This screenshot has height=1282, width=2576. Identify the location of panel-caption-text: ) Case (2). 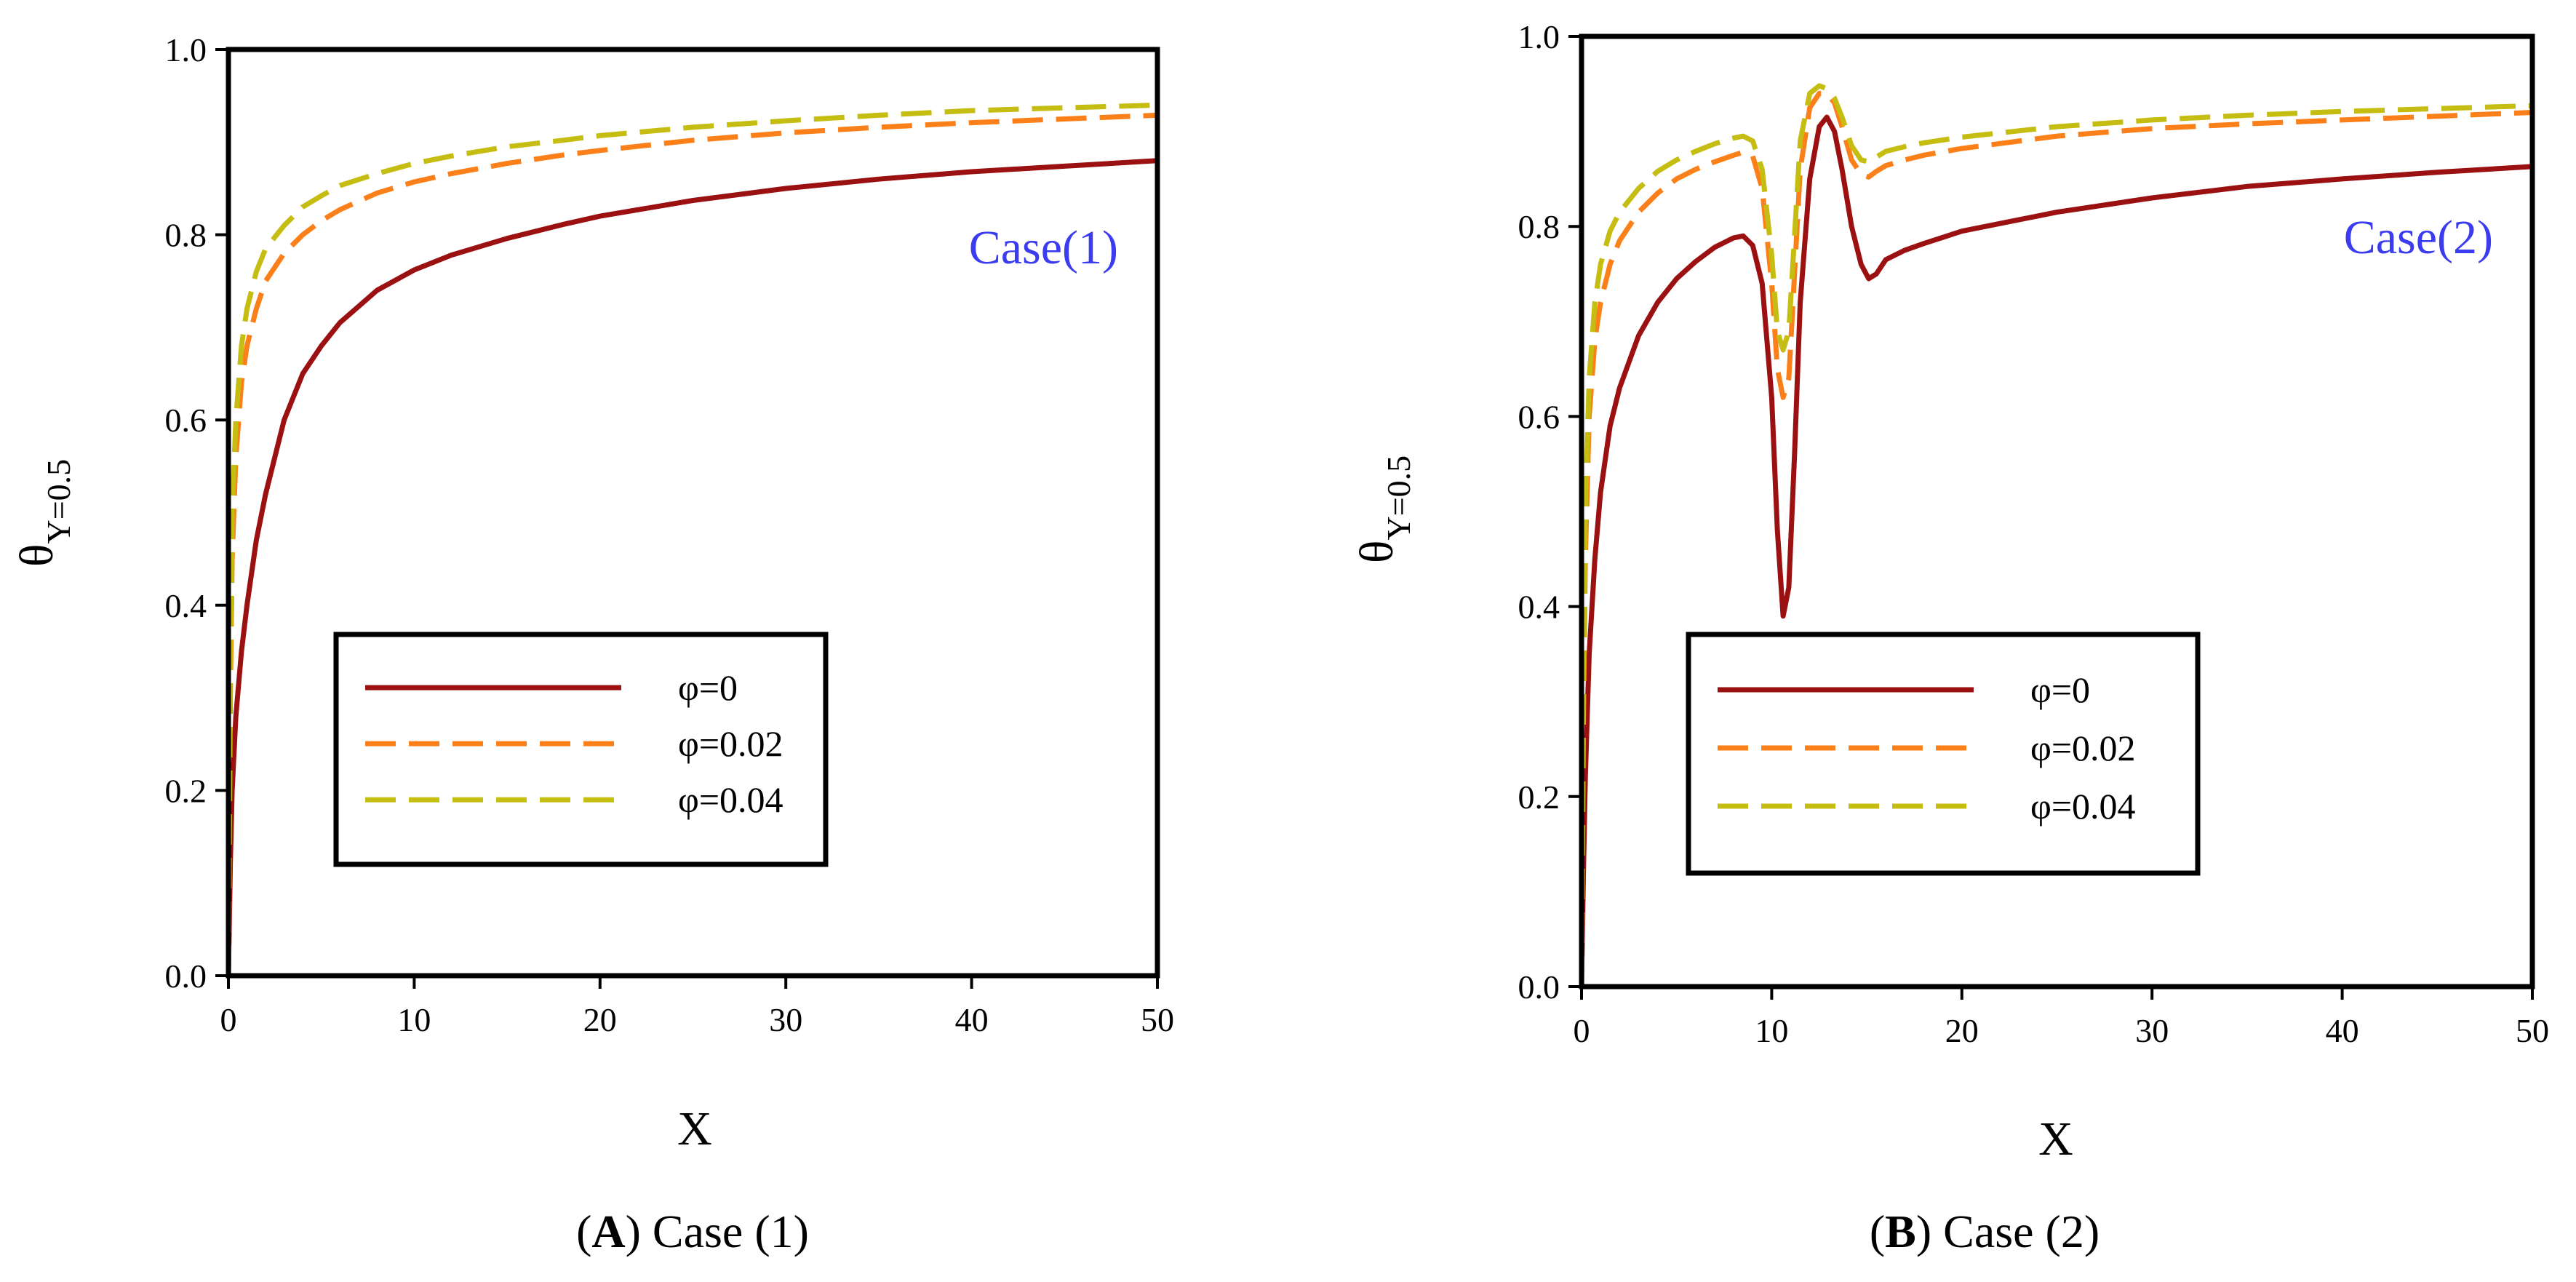
(2008, 1231).